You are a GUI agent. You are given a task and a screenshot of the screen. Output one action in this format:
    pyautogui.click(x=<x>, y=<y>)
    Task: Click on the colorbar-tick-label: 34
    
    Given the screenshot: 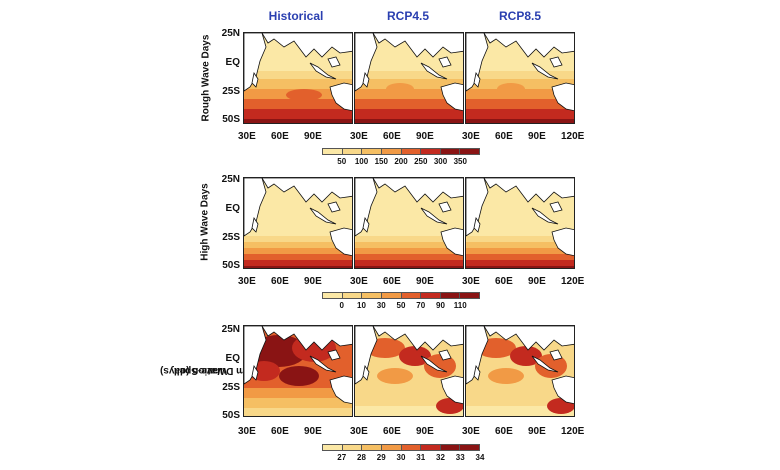 What is the action you would take?
    pyautogui.click(x=480, y=457)
    